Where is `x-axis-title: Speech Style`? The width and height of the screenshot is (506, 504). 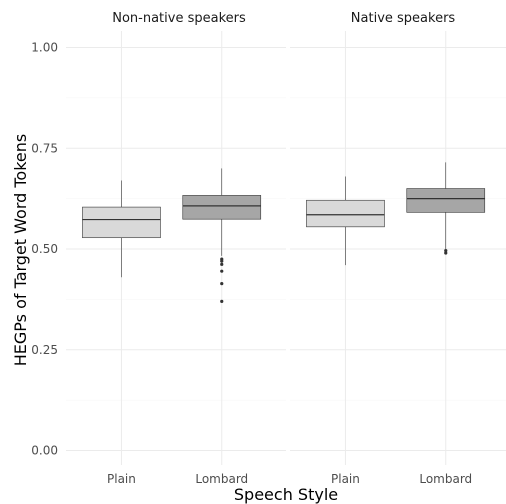
x-axis-title: Speech Style is located at coordinates (286, 494).